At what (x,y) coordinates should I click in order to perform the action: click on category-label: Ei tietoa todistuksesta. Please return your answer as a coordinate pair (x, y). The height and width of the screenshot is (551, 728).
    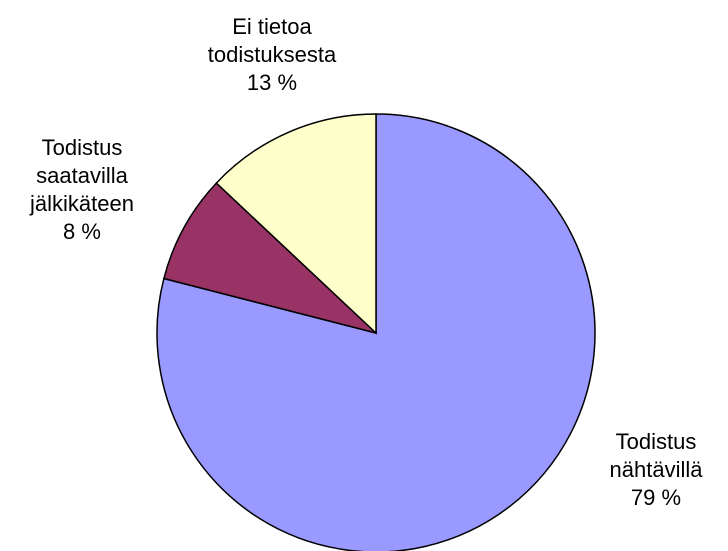
    Looking at the image, I should click on (272, 40).